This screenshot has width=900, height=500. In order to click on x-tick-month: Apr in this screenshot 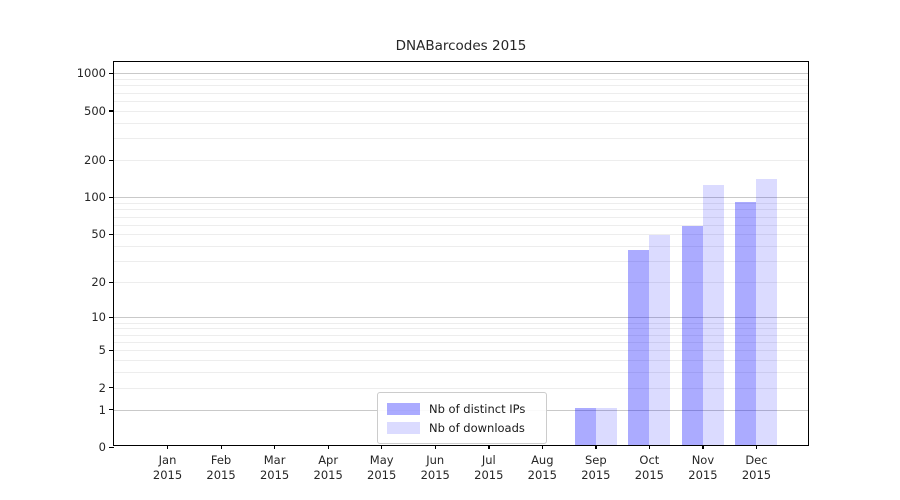, I will do `click(328, 460)`.